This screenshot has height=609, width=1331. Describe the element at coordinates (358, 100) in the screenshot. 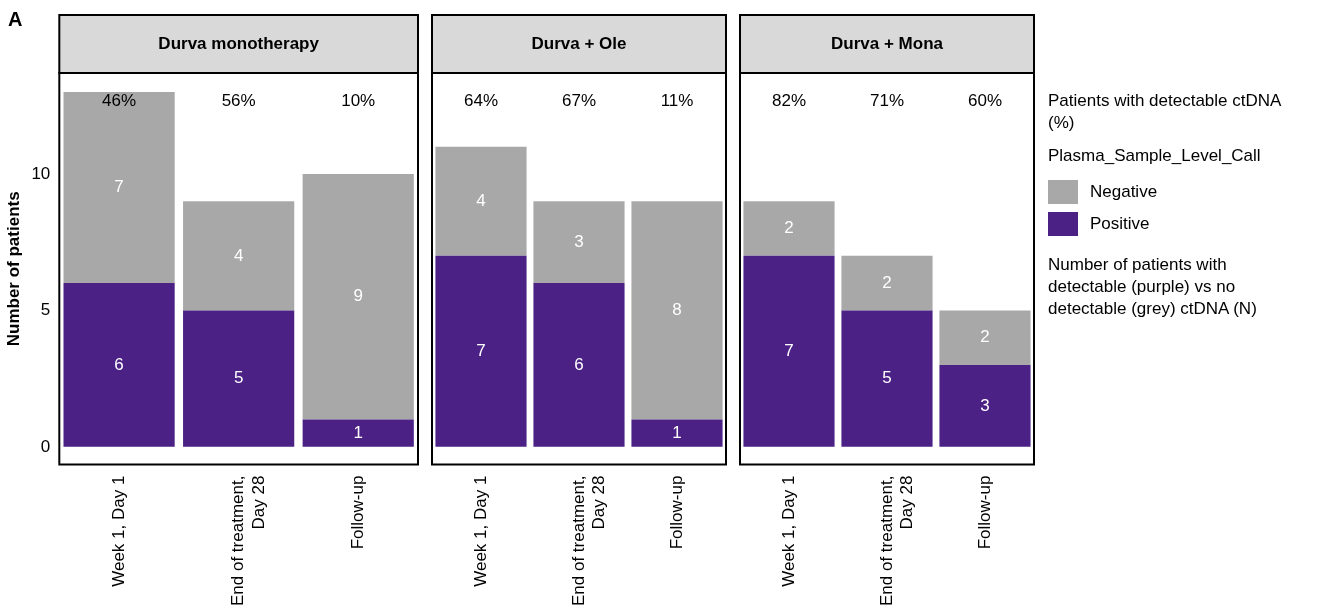

I see `annotation: 10%` at that location.